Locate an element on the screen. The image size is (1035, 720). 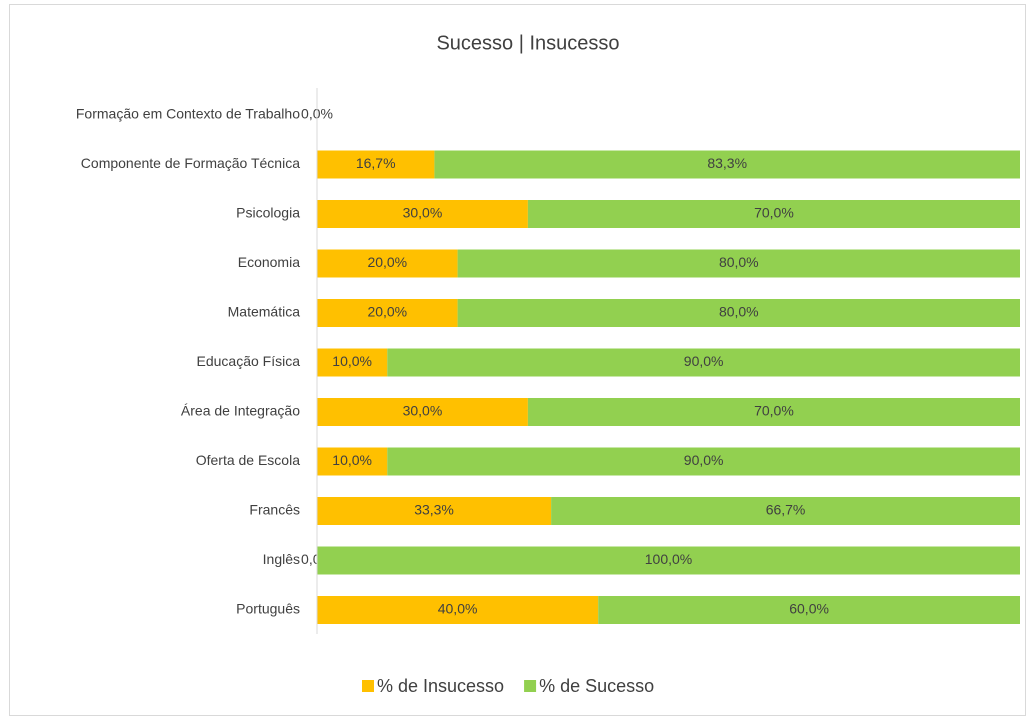
data-label: 83,3% is located at coordinates (727, 163).